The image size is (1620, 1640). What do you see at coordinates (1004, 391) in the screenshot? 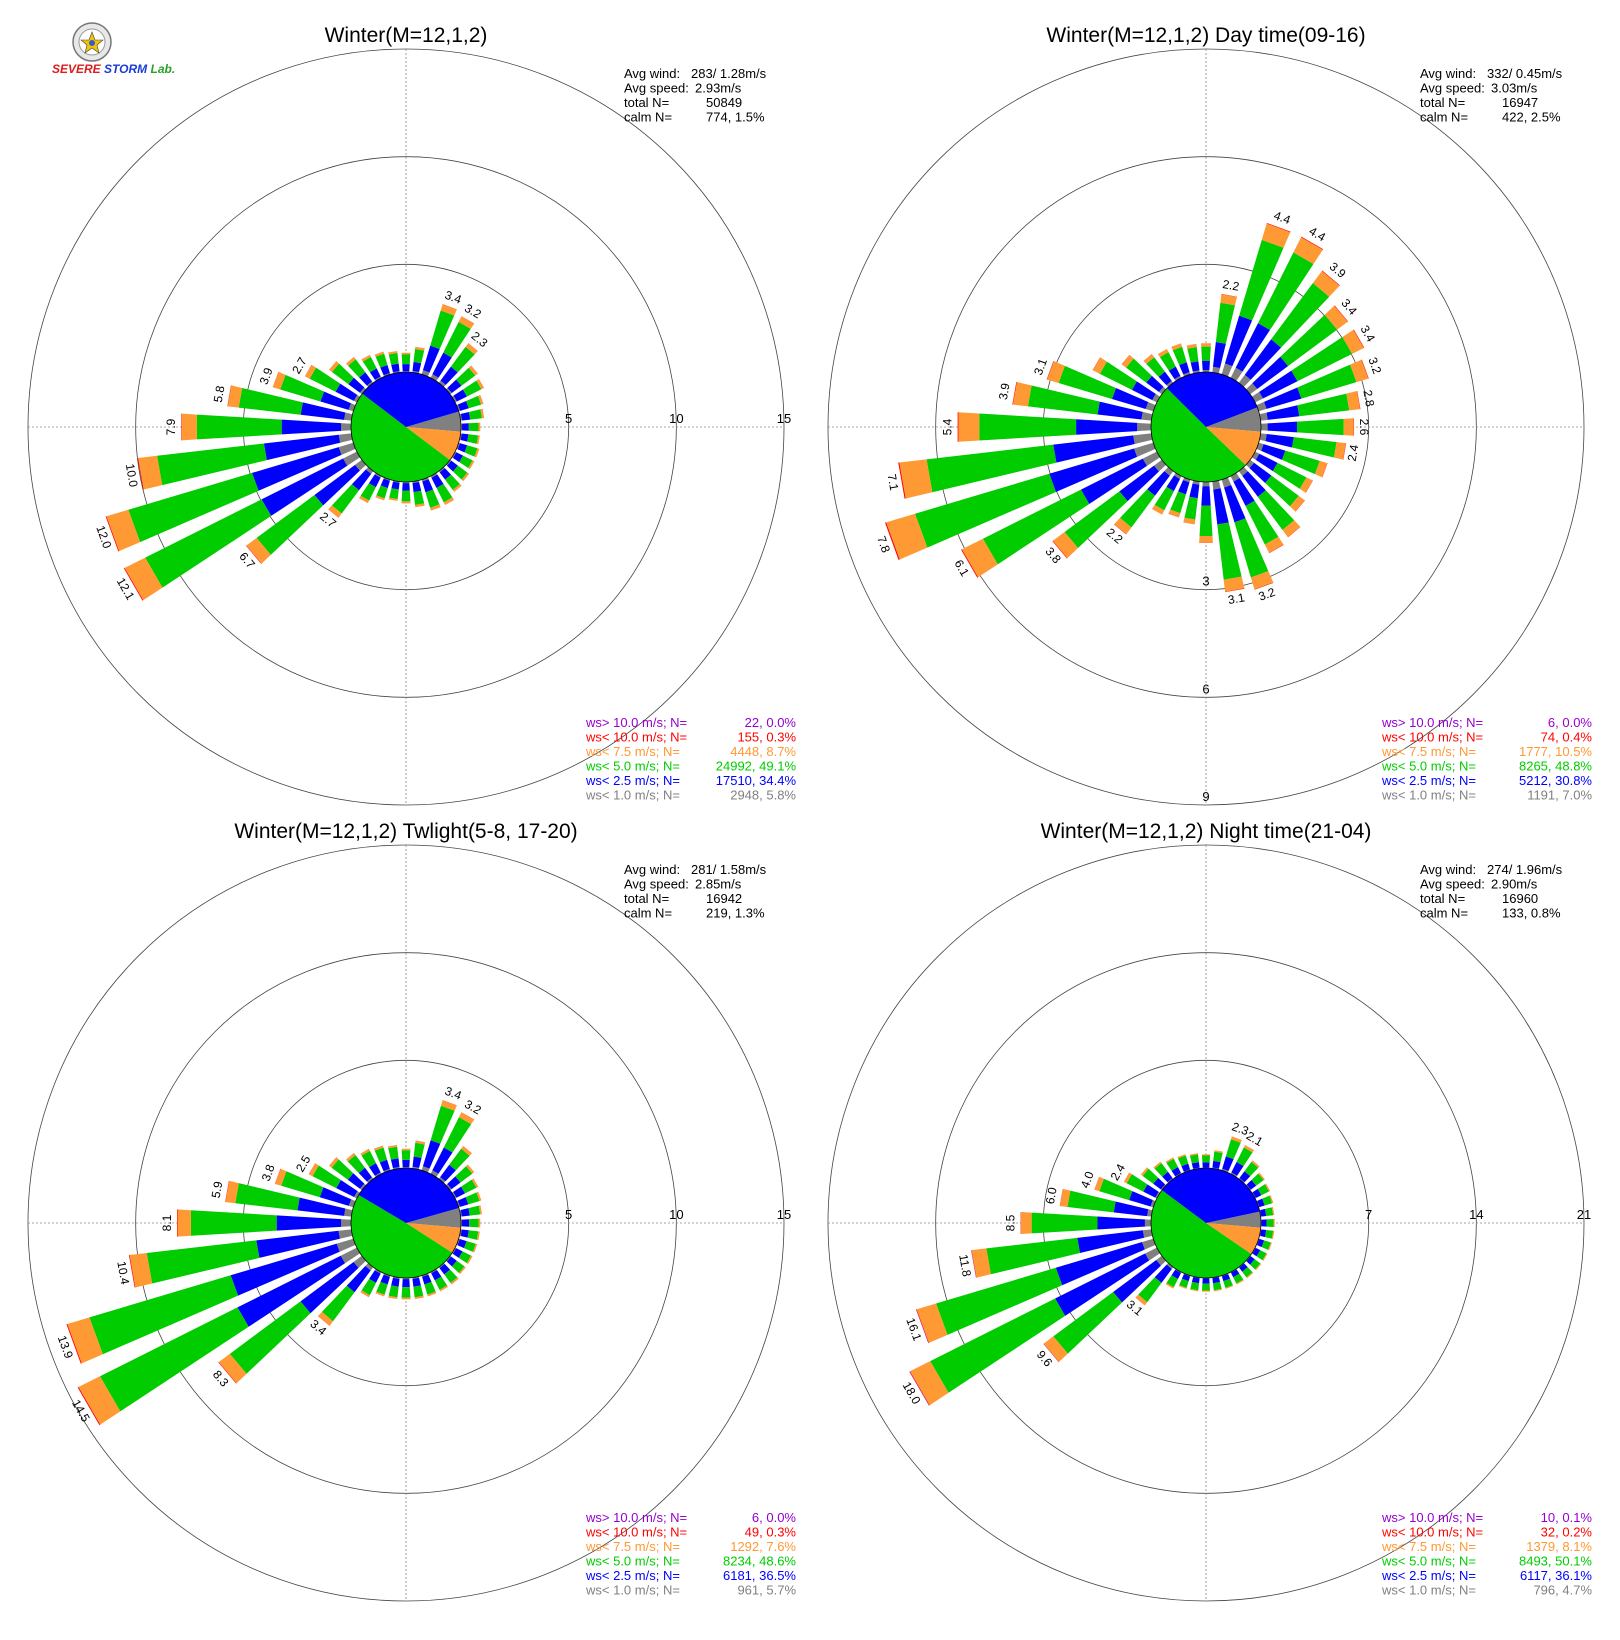
I see `bar-total-label: 3.9` at bounding box center [1004, 391].